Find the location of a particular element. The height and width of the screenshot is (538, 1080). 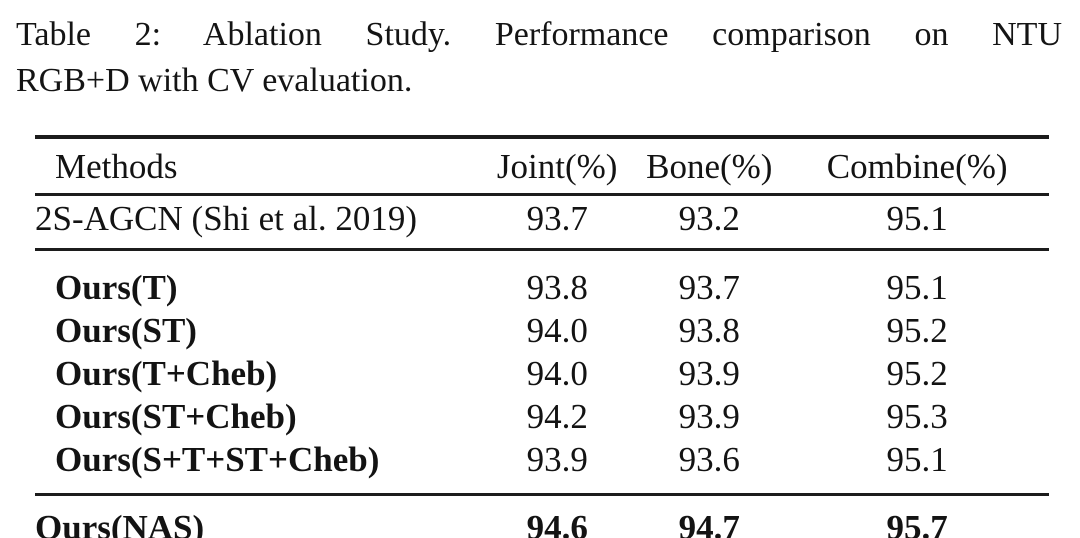

cell-joint: 94.6 is located at coordinates (557, 523).